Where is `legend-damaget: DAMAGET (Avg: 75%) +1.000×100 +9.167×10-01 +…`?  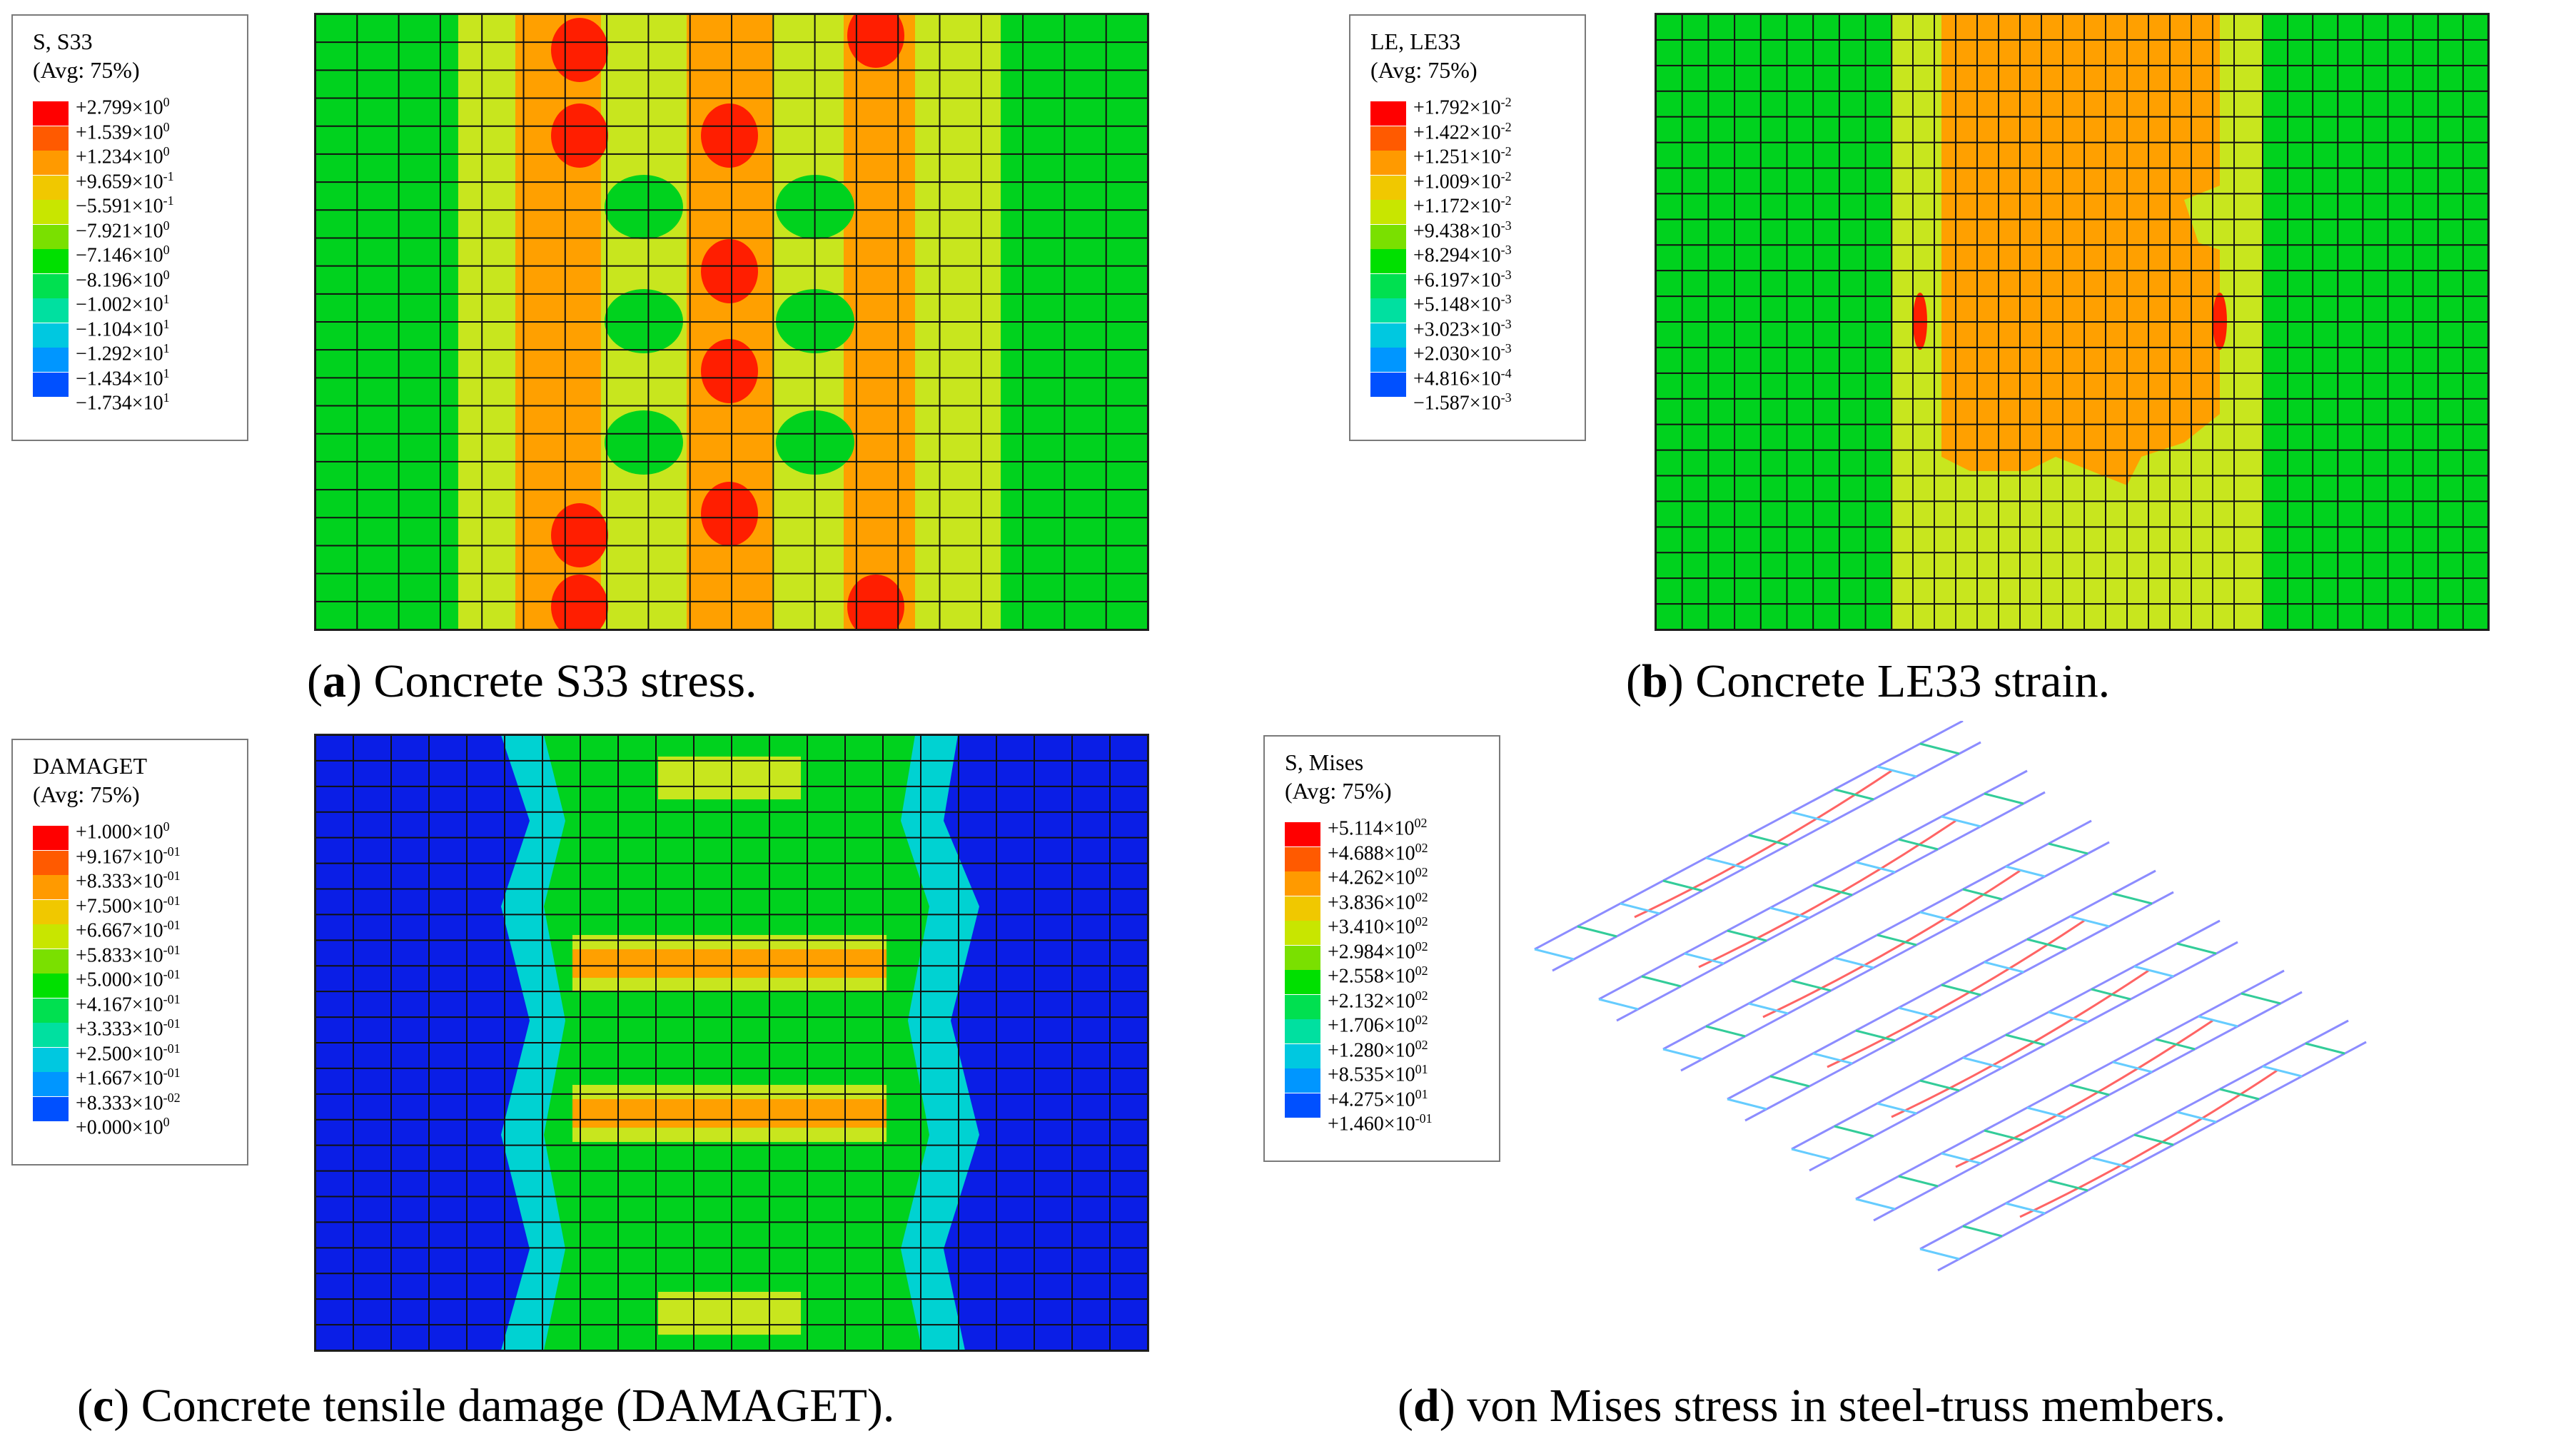
legend-damaget: DAMAGET (Avg: 75%) +1.000×100 +9.167×10-01 +… is located at coordinates (129, 952).